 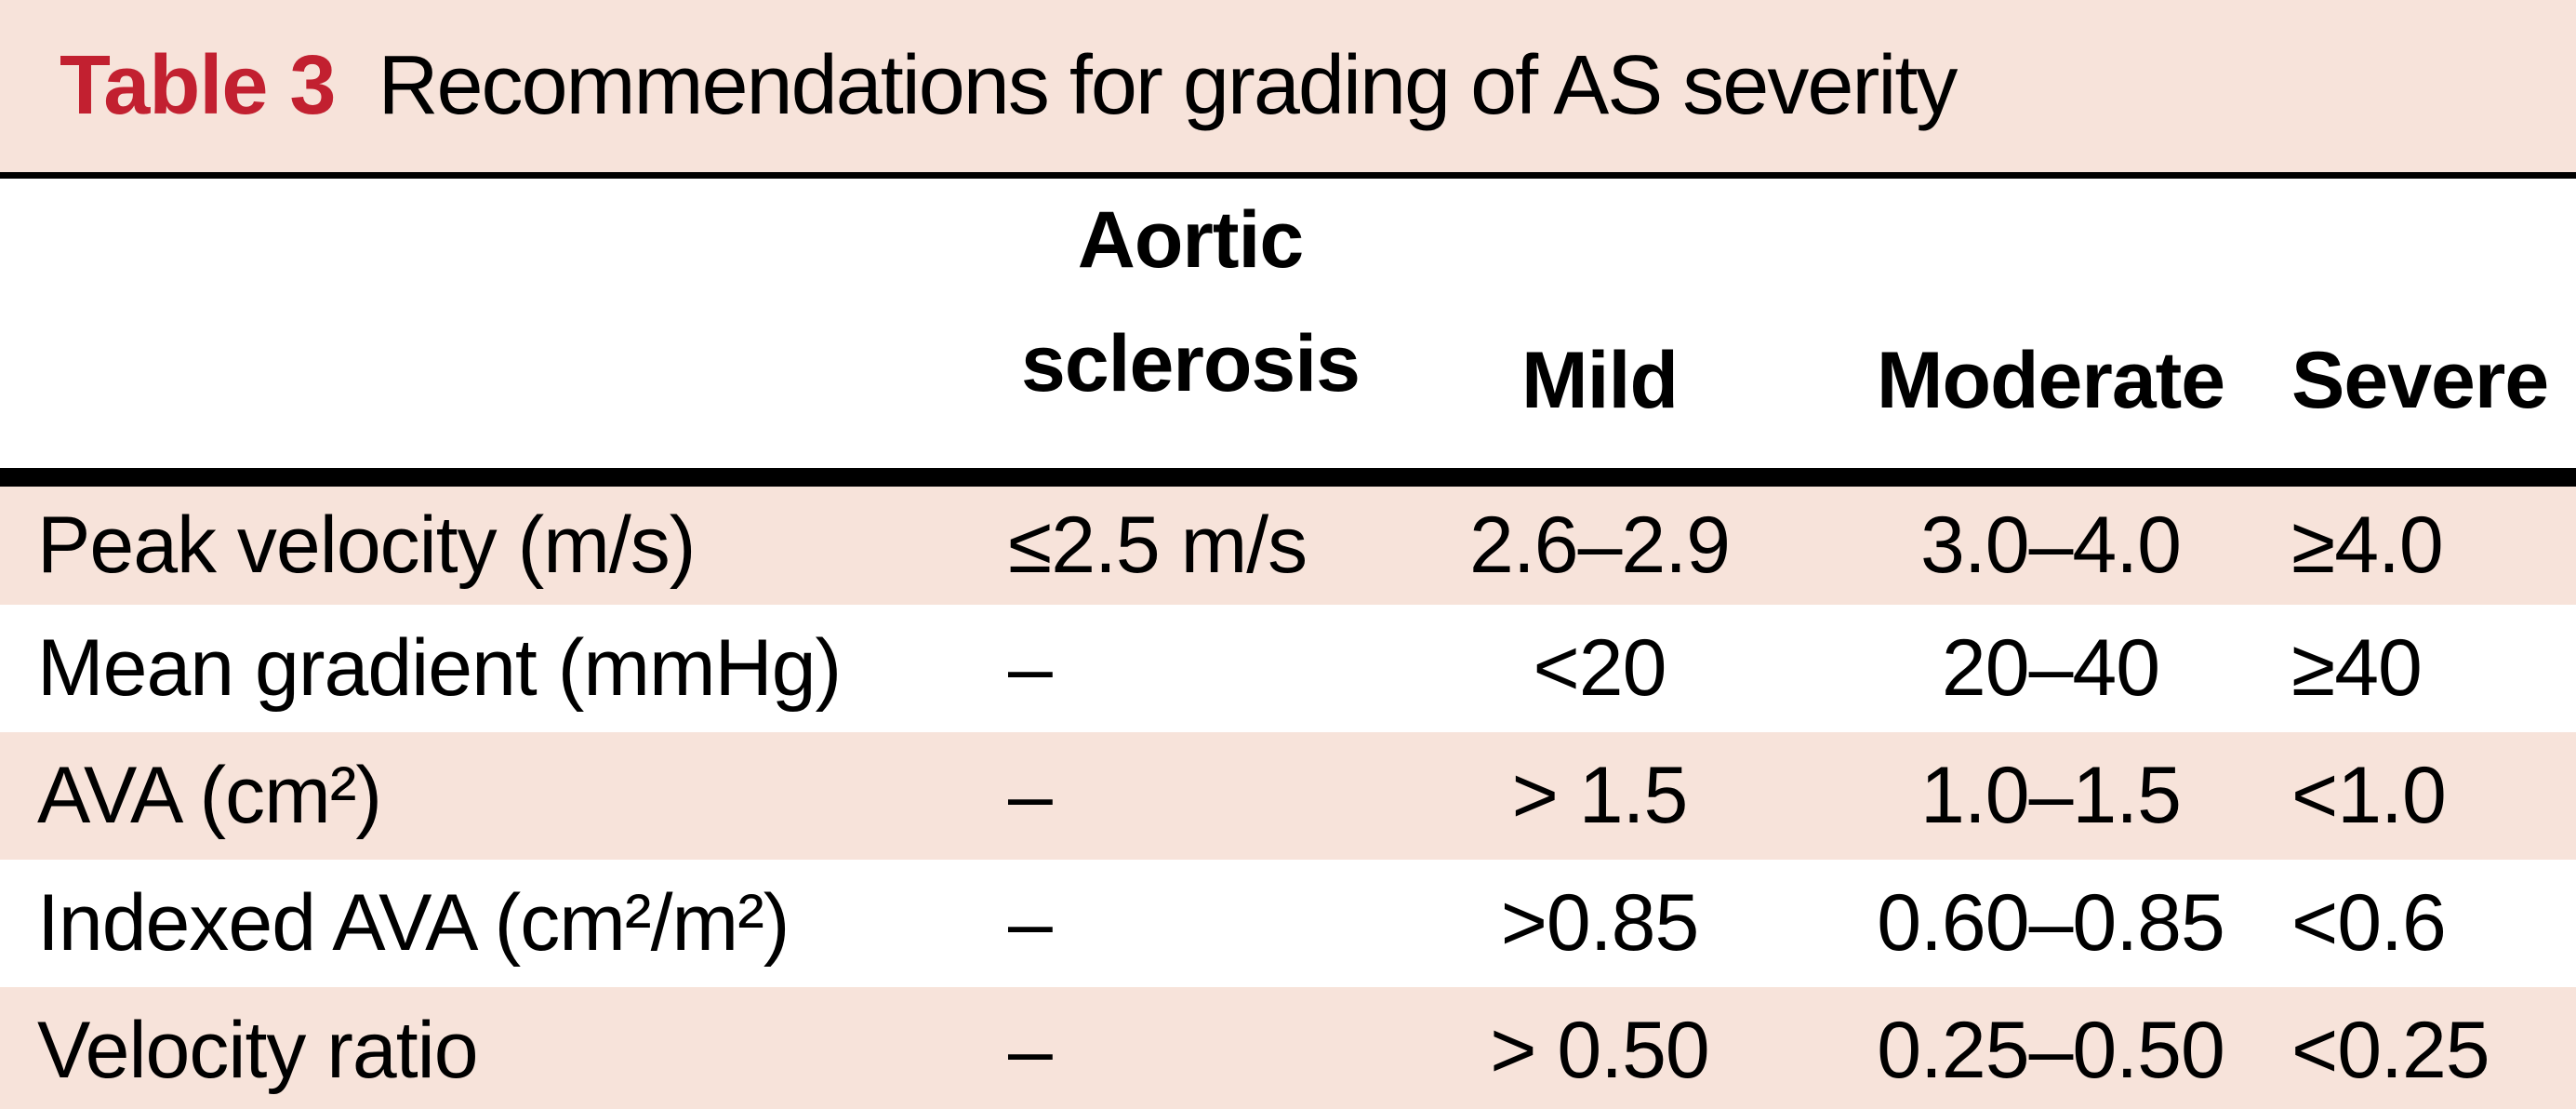 What do you see at coordinates (439, 667) in the screenshot?
I see `parameter-cell: Mean gradient (mmHg)` at bounding box center [439, 667].